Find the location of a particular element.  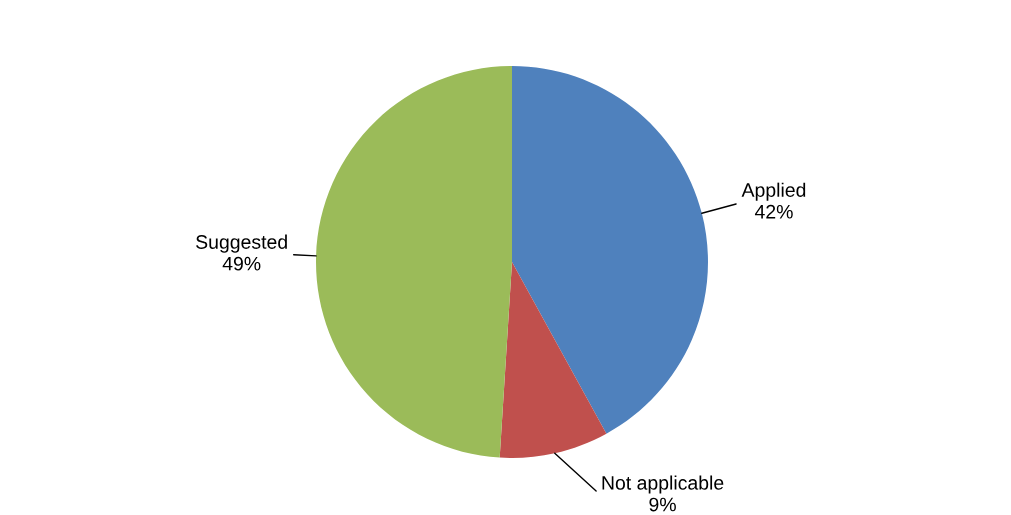

slice-label: Applied is located at coordinates (773, 191).